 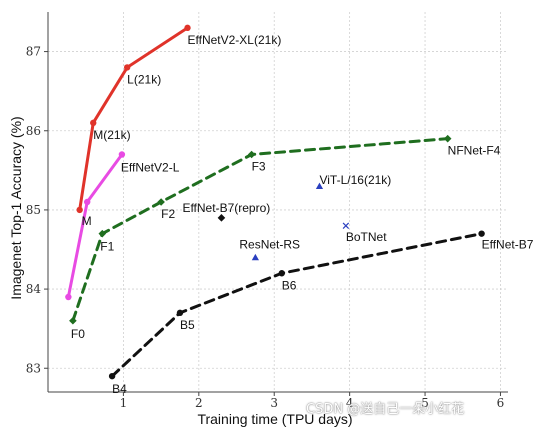 I want to click on watermark: CSDN @送自己一朵小红花, so click(x=385, y=409).